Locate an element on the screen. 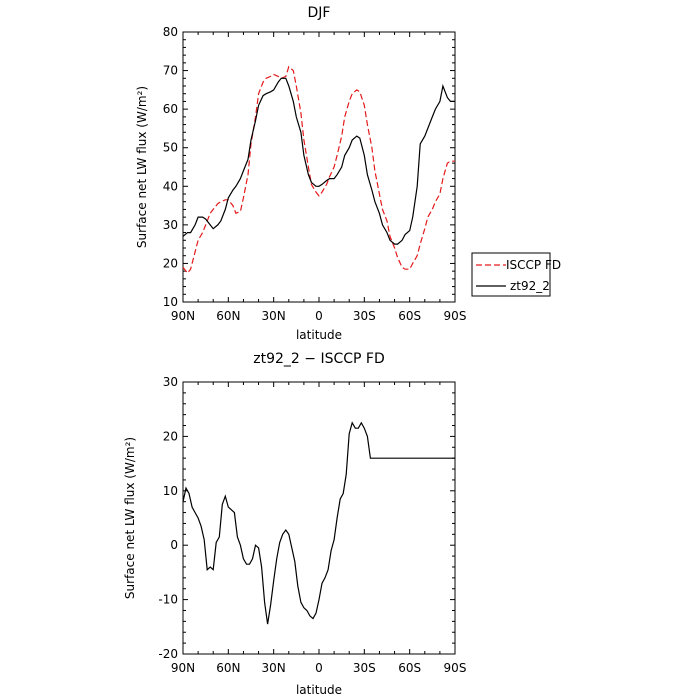 The width and height of the screenshot is (700, 700). legend-box is located at coordinates (511, 274).